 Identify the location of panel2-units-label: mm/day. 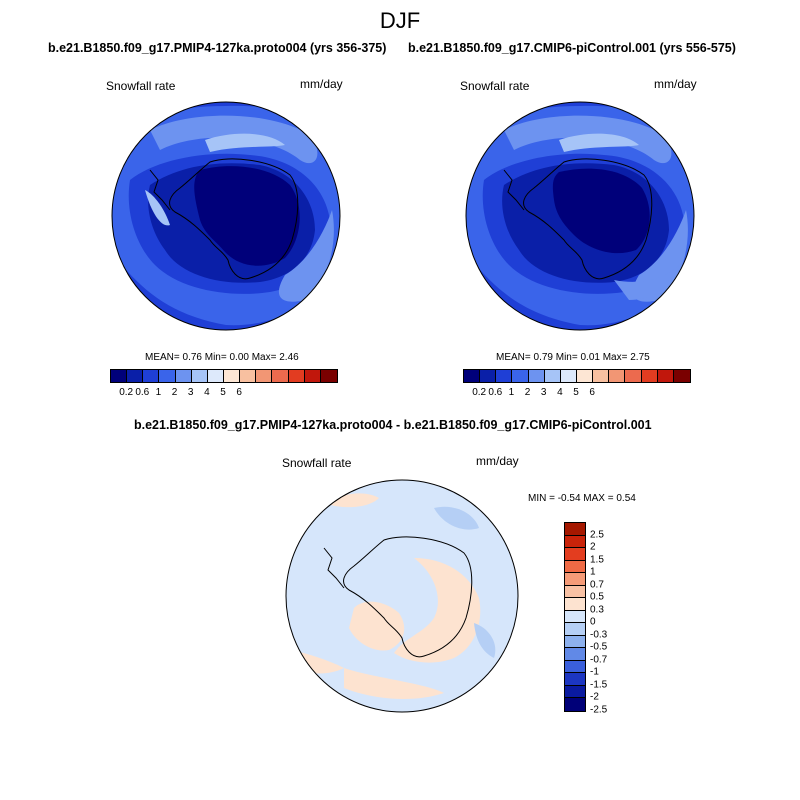
(675, 84).